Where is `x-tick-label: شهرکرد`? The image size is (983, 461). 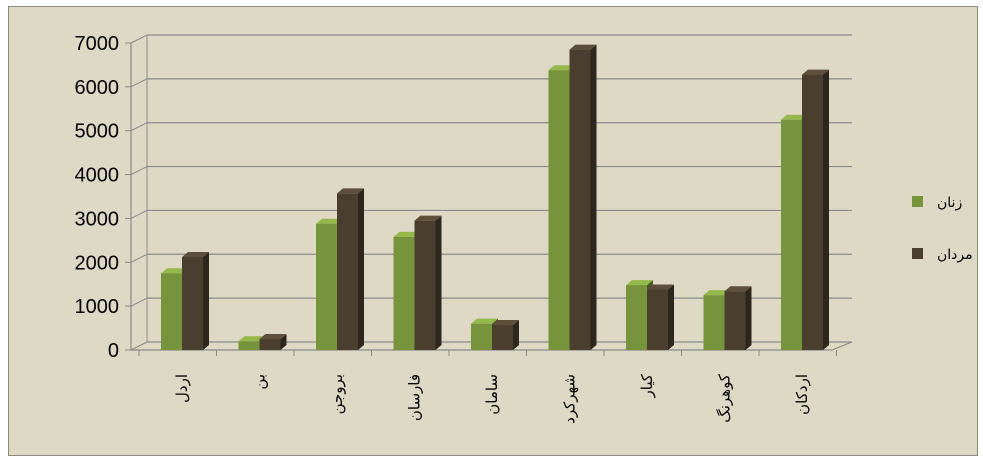 x-tick-label: شهرکرد is located at coordinates (570, 399).